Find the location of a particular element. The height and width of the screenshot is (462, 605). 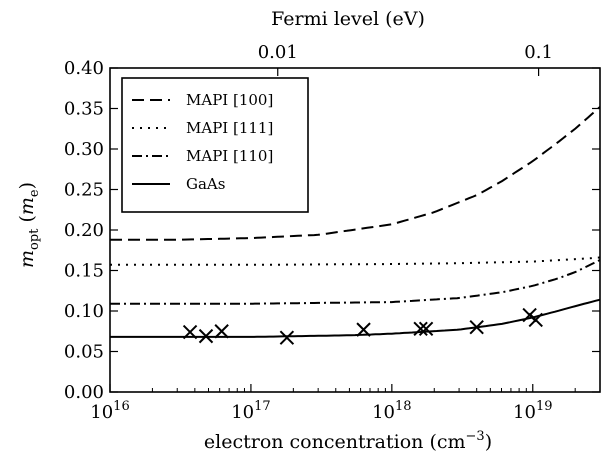

y-axis-title-unit-symbol: m is located at coordinates (27, 206).